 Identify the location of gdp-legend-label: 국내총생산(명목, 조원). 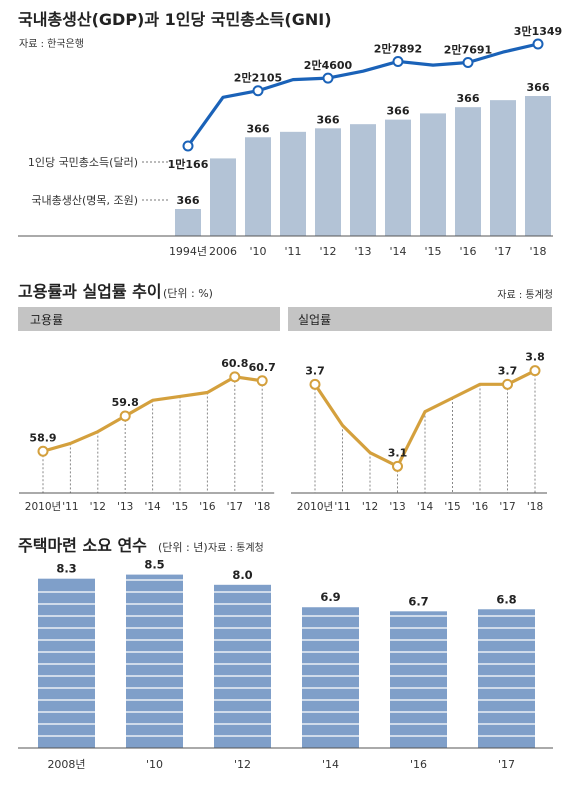
(84, 200).